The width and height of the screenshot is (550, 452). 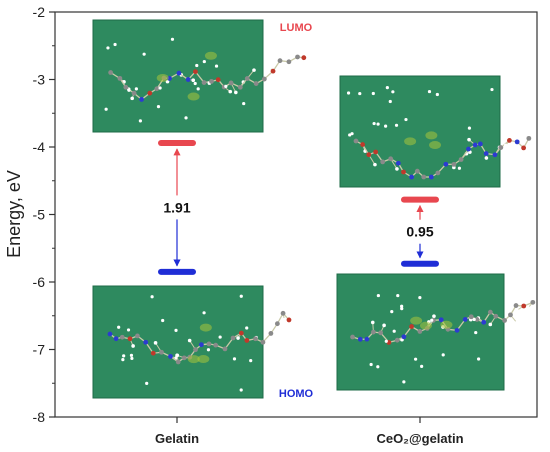 I want to click on x-category-label: CeO₂@gelatin, so click(x=419, y=438).